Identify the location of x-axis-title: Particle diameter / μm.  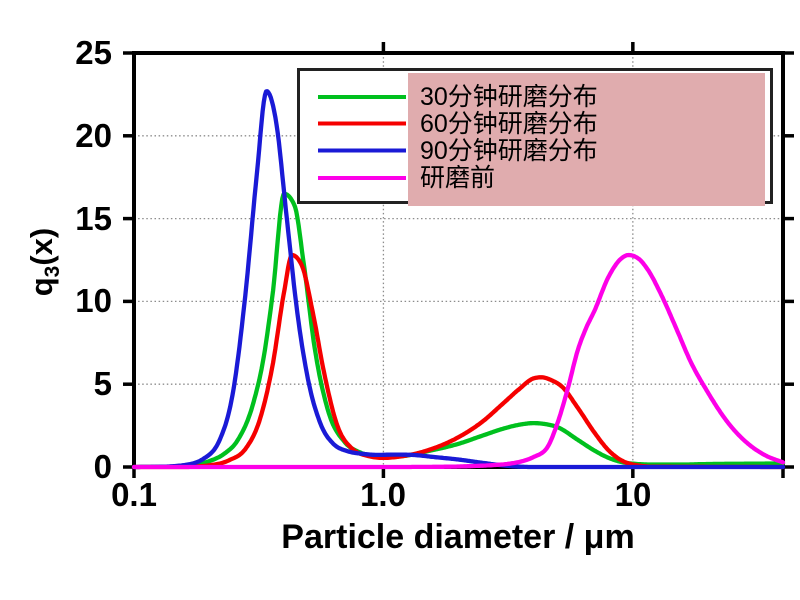
(458, 537).